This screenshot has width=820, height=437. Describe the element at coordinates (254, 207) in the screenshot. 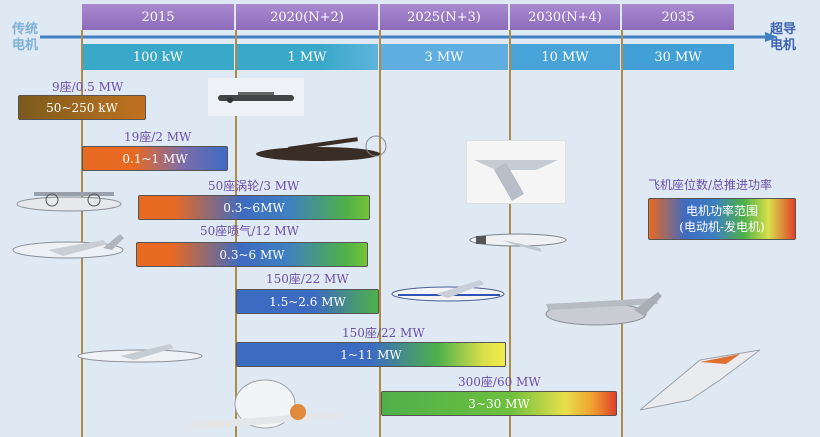

I see `range-bar-50-turbo: 0.3~6MW` at that location.